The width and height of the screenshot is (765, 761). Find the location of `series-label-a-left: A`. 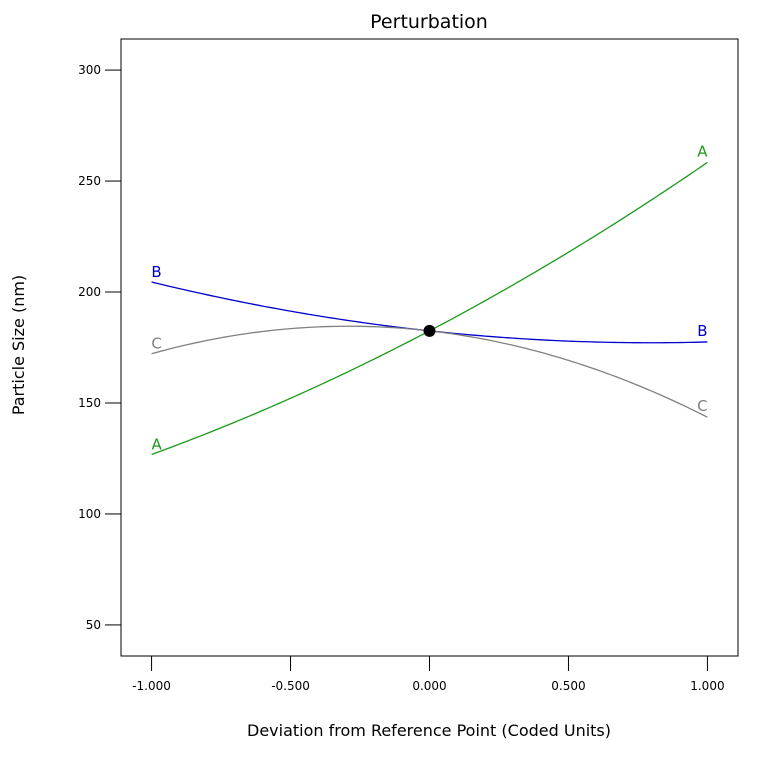

series-label-a-left: A is located at coordinates (156, 444).